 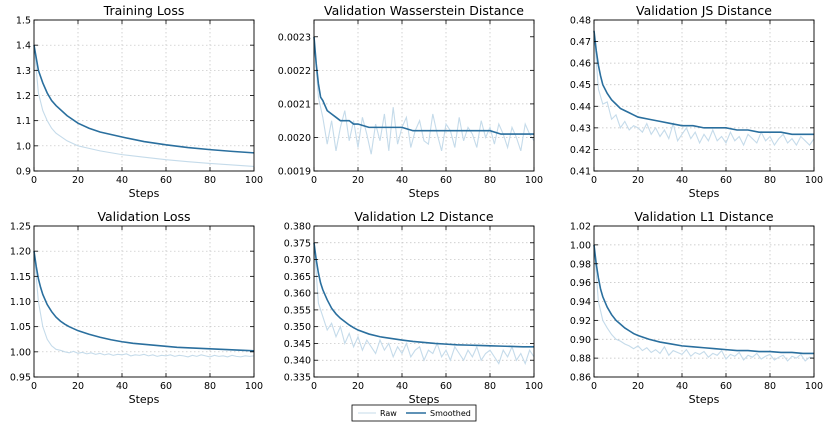 What do you see at coordinates (682, 386) in the screenshot?
I see `chart-5-xtick-label: 40` at bounding box center [682, 386].